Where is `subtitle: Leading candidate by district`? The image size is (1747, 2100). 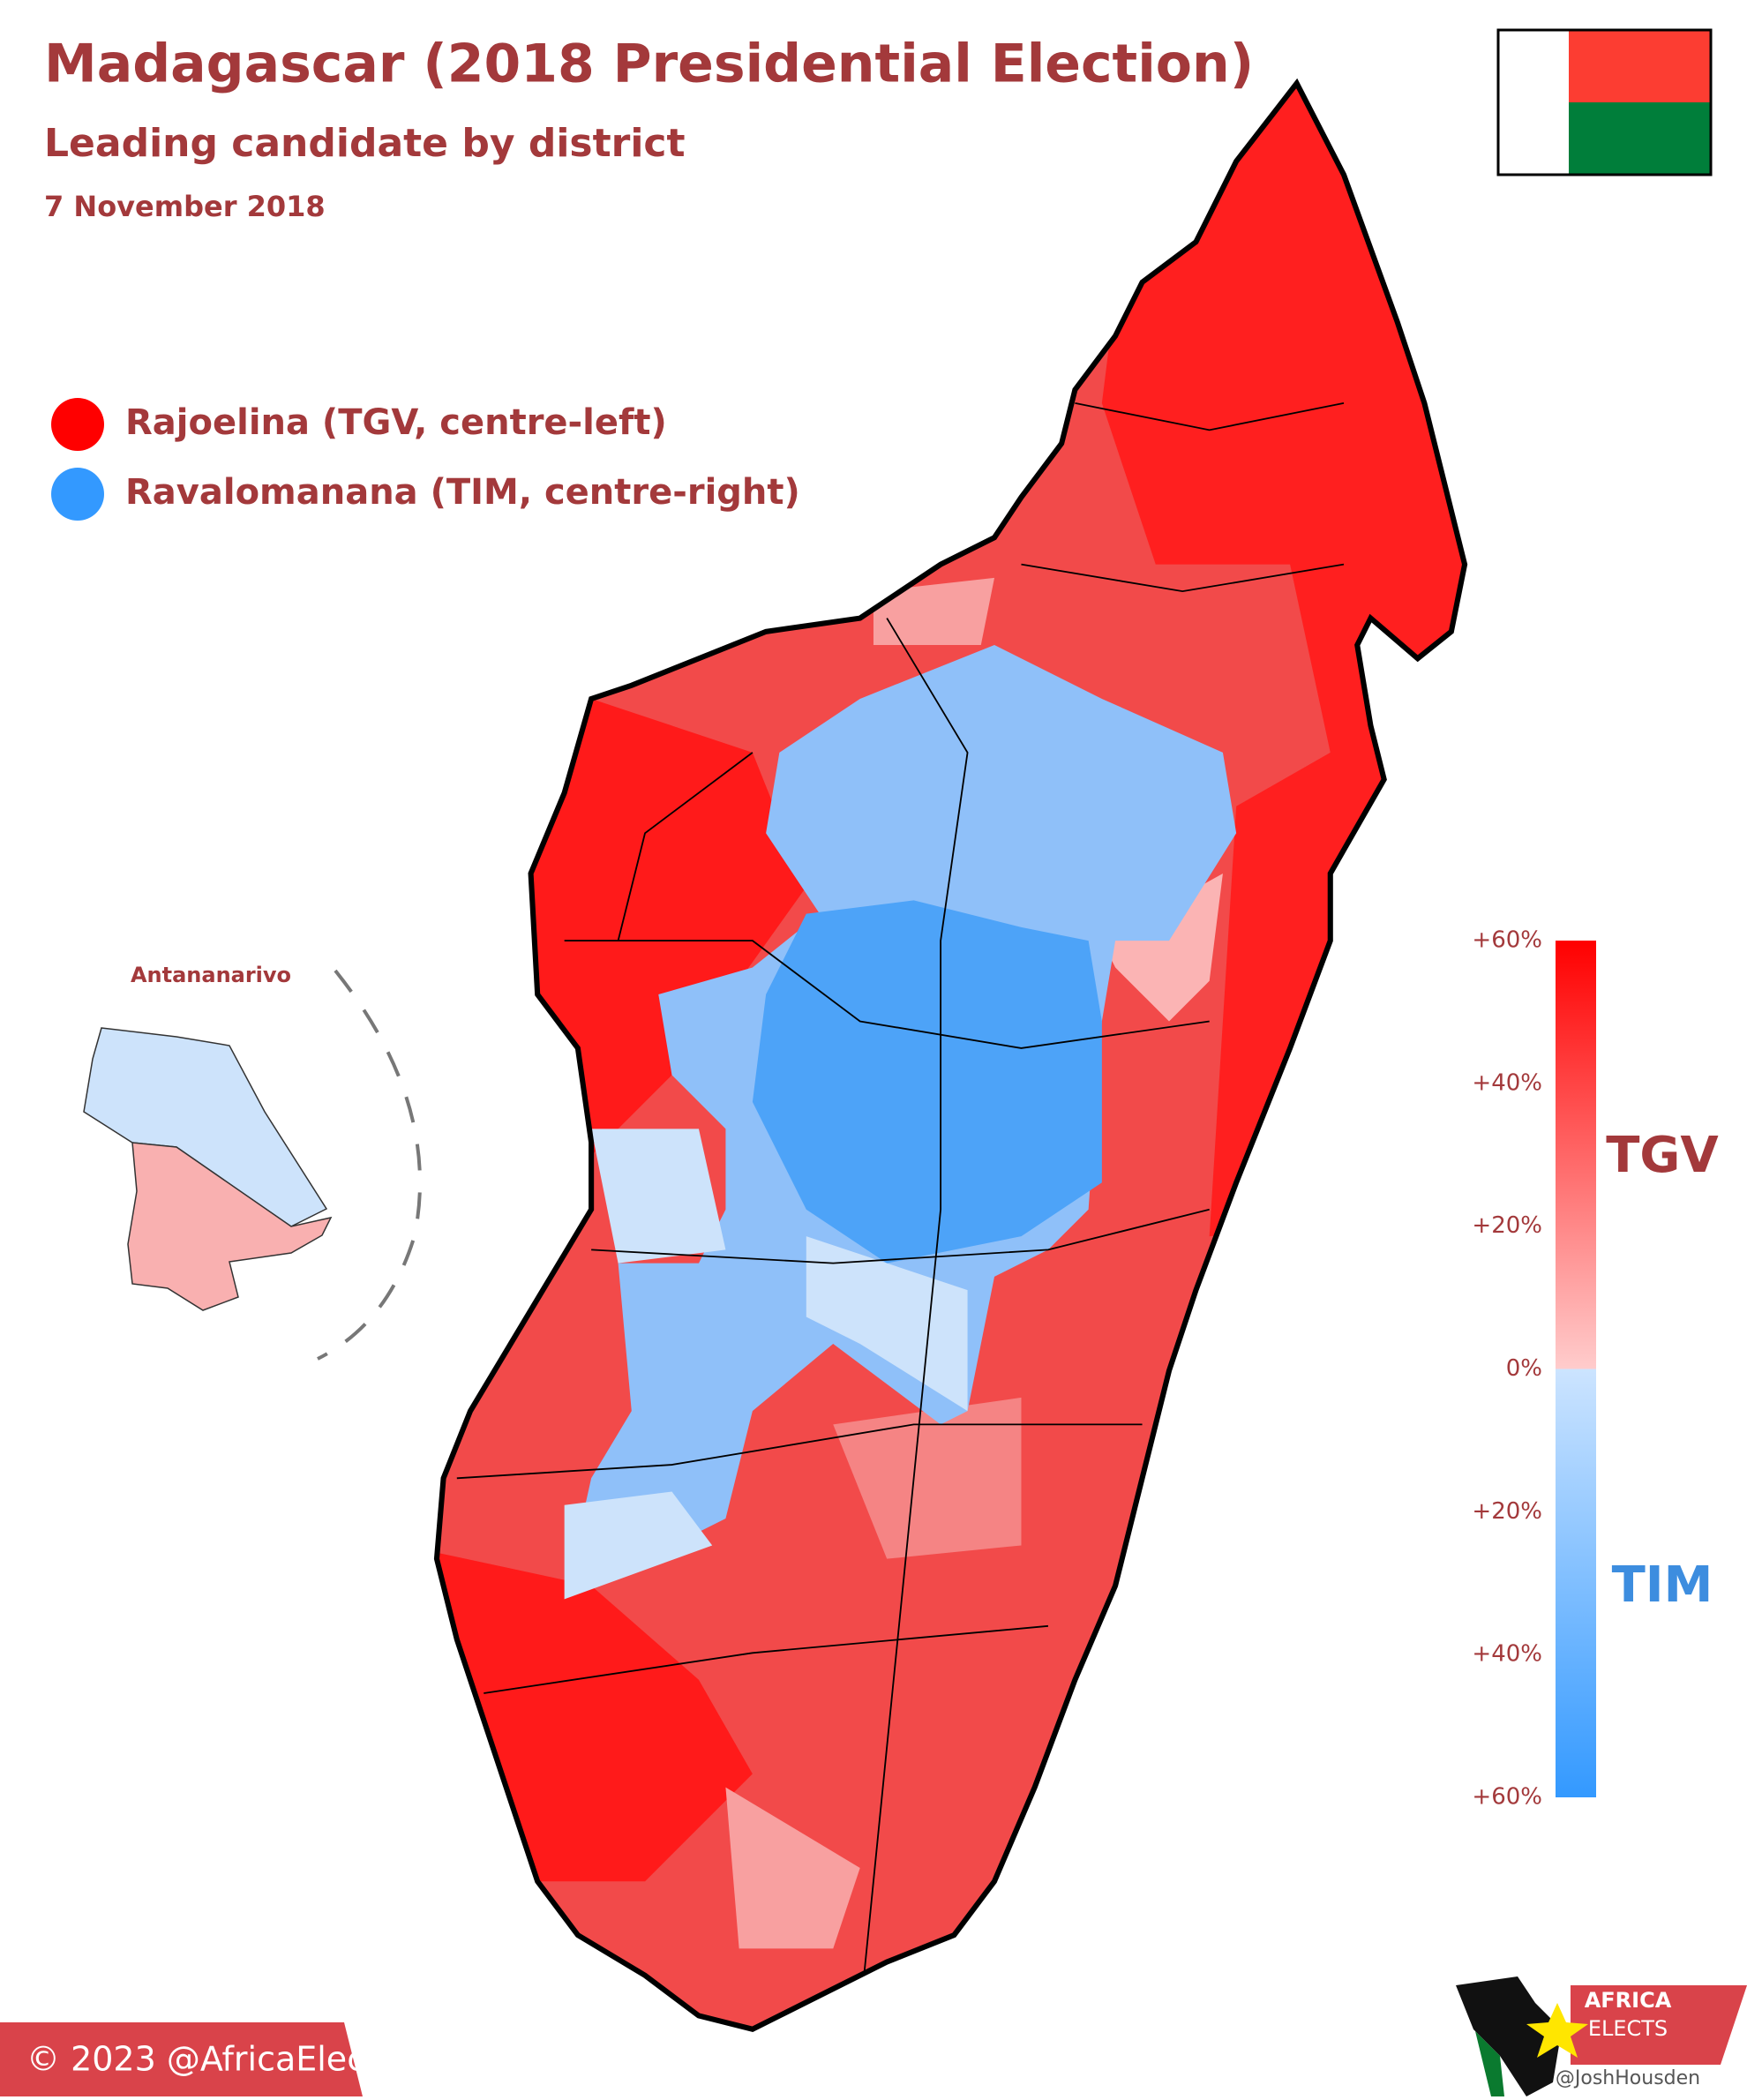 subtitle: Leading candidate by district is located at coordinates (365, 143).